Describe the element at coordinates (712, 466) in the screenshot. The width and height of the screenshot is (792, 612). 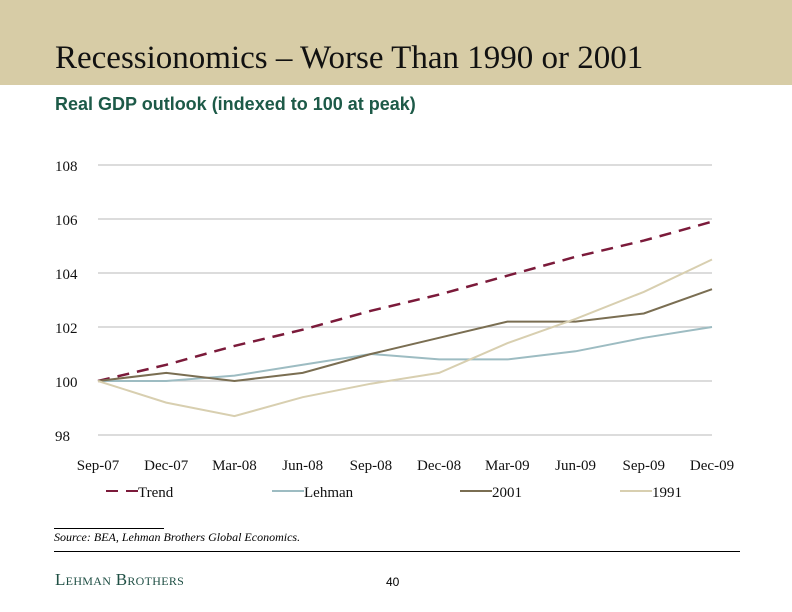
I see `x-tick-label: Dec-09` at that location.